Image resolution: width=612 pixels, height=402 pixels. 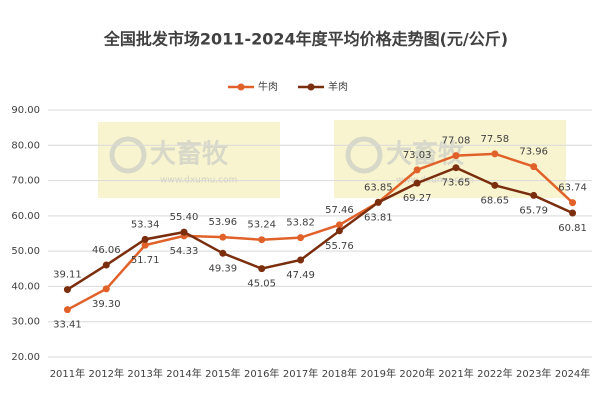 I want to click on x-tick-label: 2024年, so click(x=572, y=373).